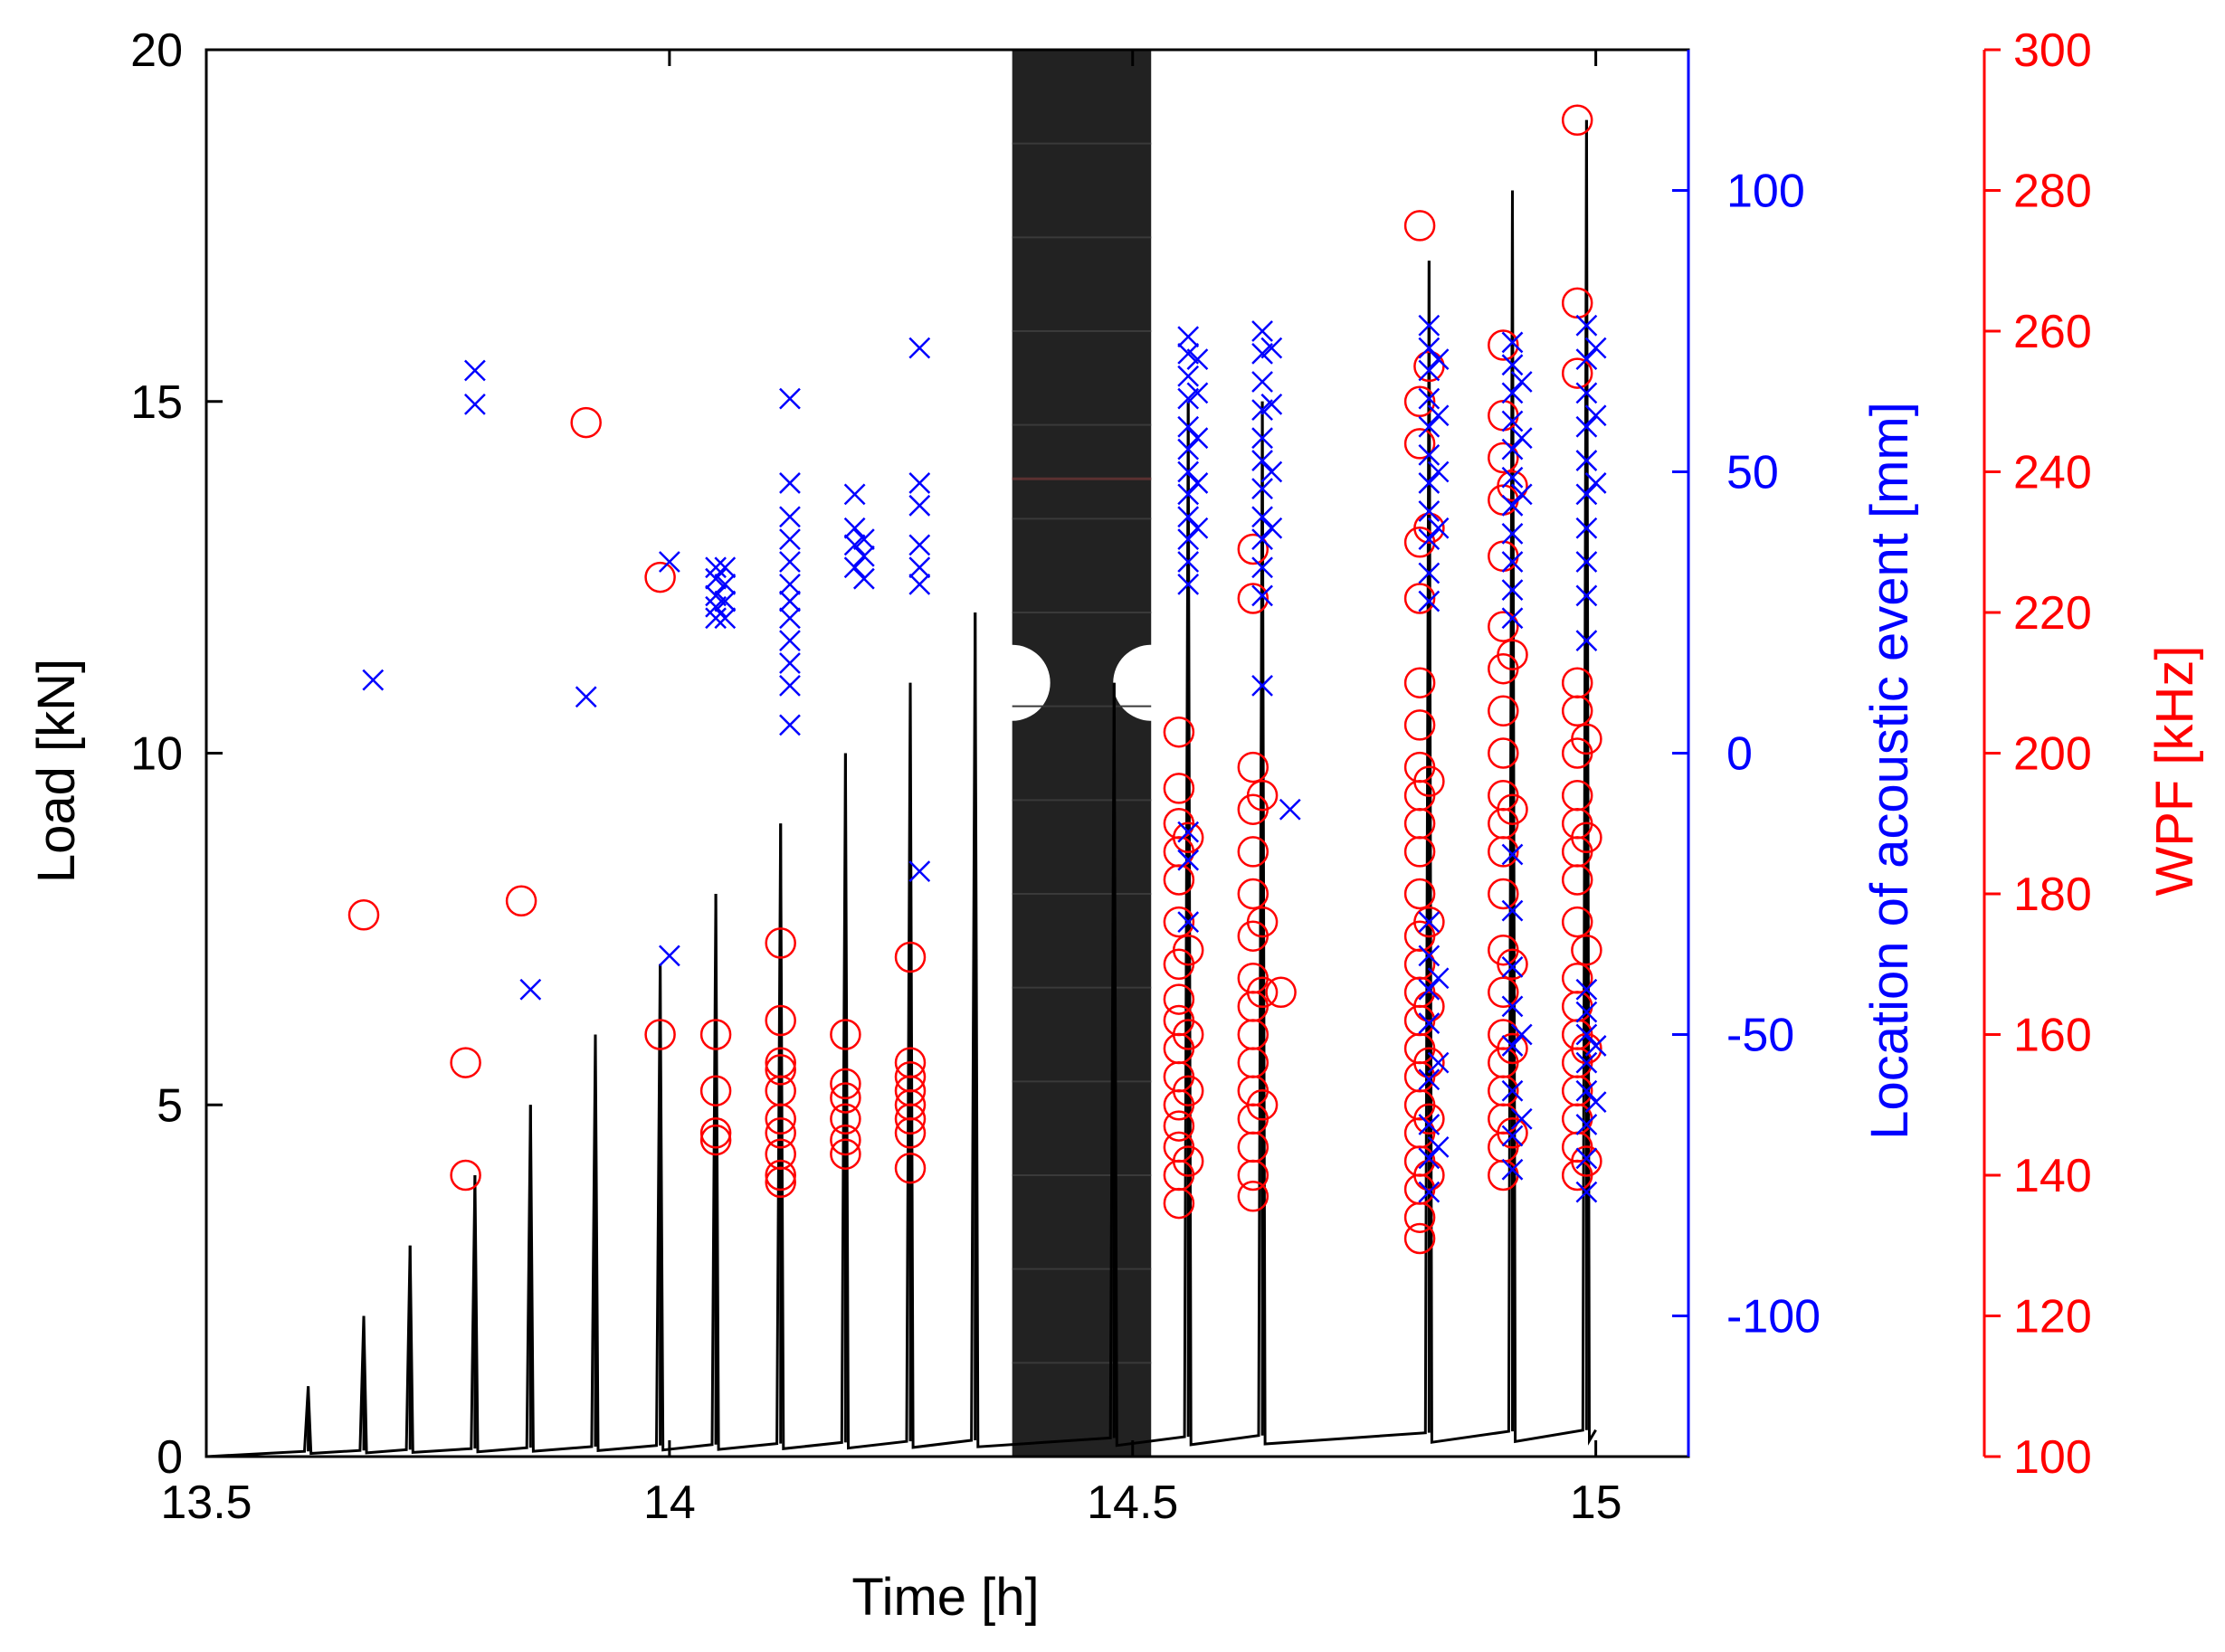  What do you see at coordinates (2052, 1036) in the screenshot?
I see `wpf-tick-label: 160` at bounding box center [2052, 1036].